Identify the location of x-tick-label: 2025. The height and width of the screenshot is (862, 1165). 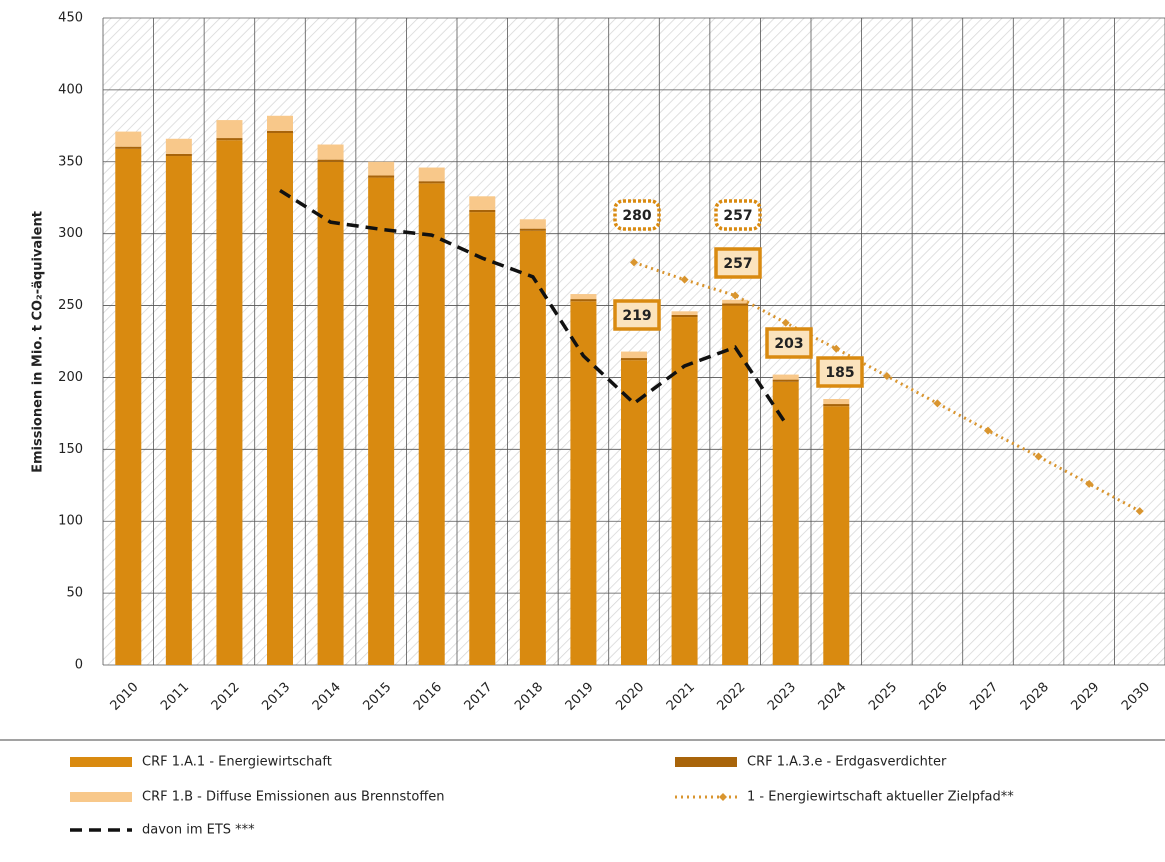
(883, 697).